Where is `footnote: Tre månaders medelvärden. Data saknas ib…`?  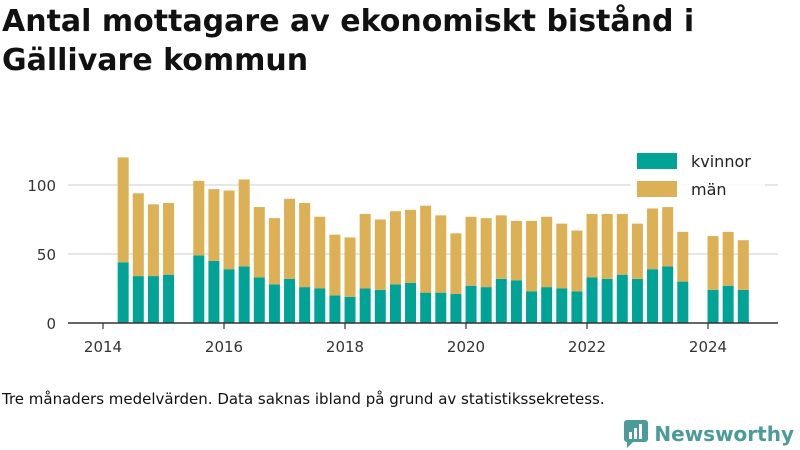 footnote: Tre månaders medelvärden. Data saknas ib… is located at coordinates (303, 399).